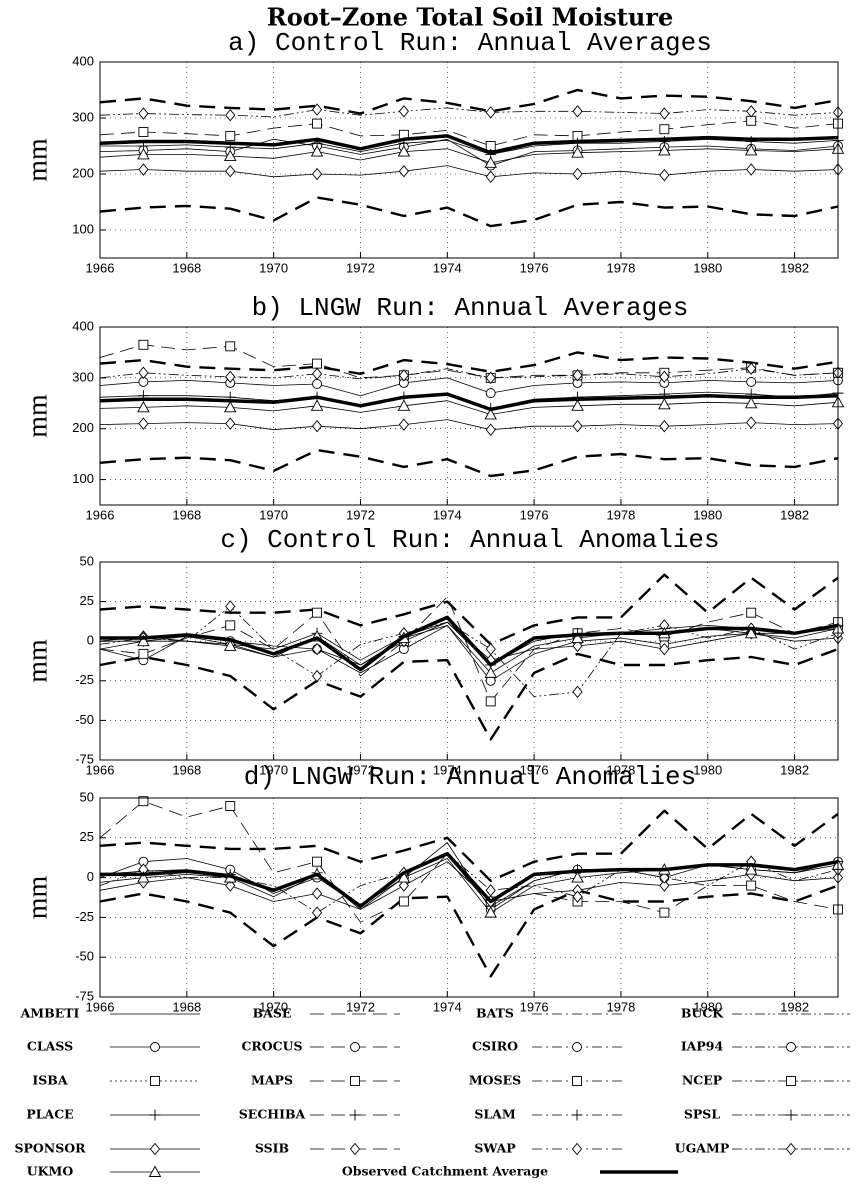 This screenshot has width=859, height=1191. What do you see at coordinates (549, 1013) in the screenshot?
I see `legend-item: BATS` at bounding box center [549, 1013].